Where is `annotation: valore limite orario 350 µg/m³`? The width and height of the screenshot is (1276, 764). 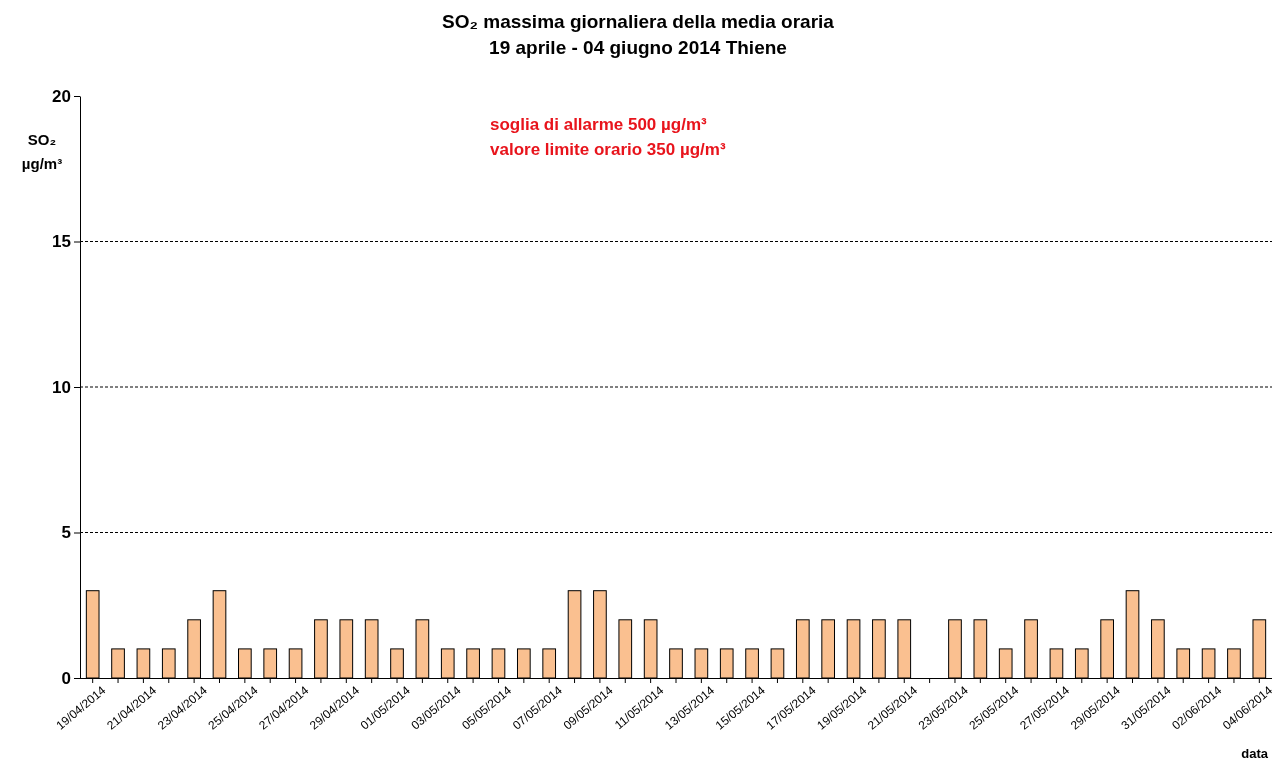
annotation: valore limite orario 350 µg/m³ is located at coordinates (608, 149).